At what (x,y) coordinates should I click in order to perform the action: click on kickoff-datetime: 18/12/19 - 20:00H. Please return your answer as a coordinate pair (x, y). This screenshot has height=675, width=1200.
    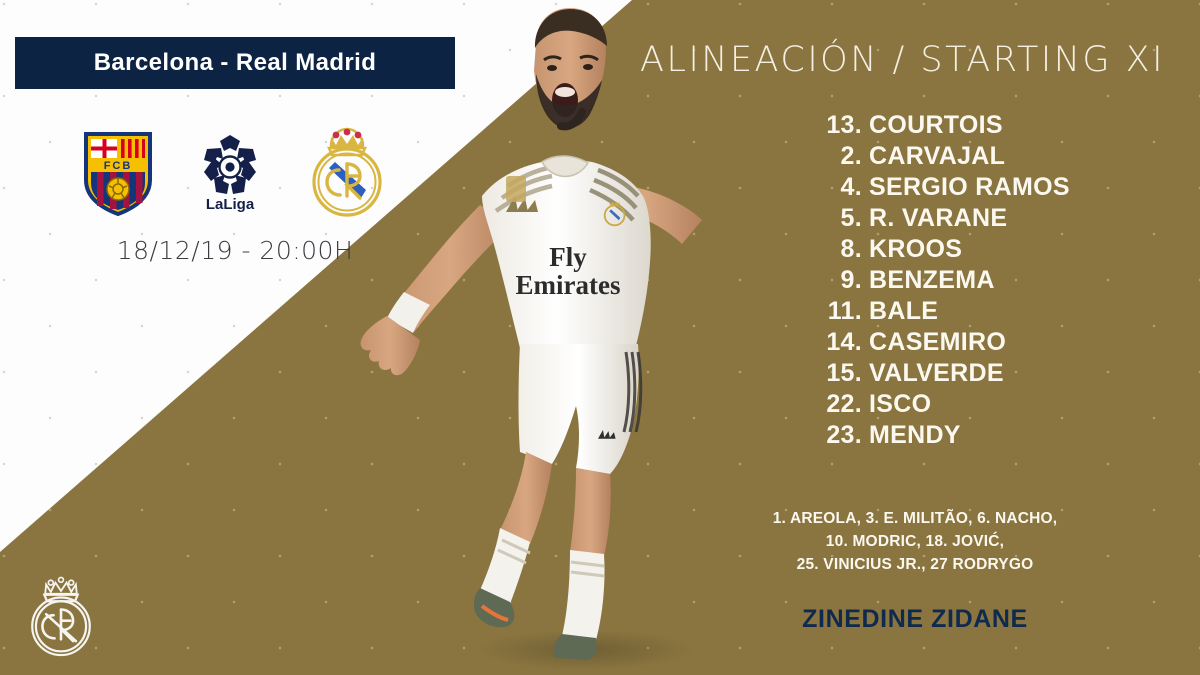
    Looking at the image, I should click on (235, 250).